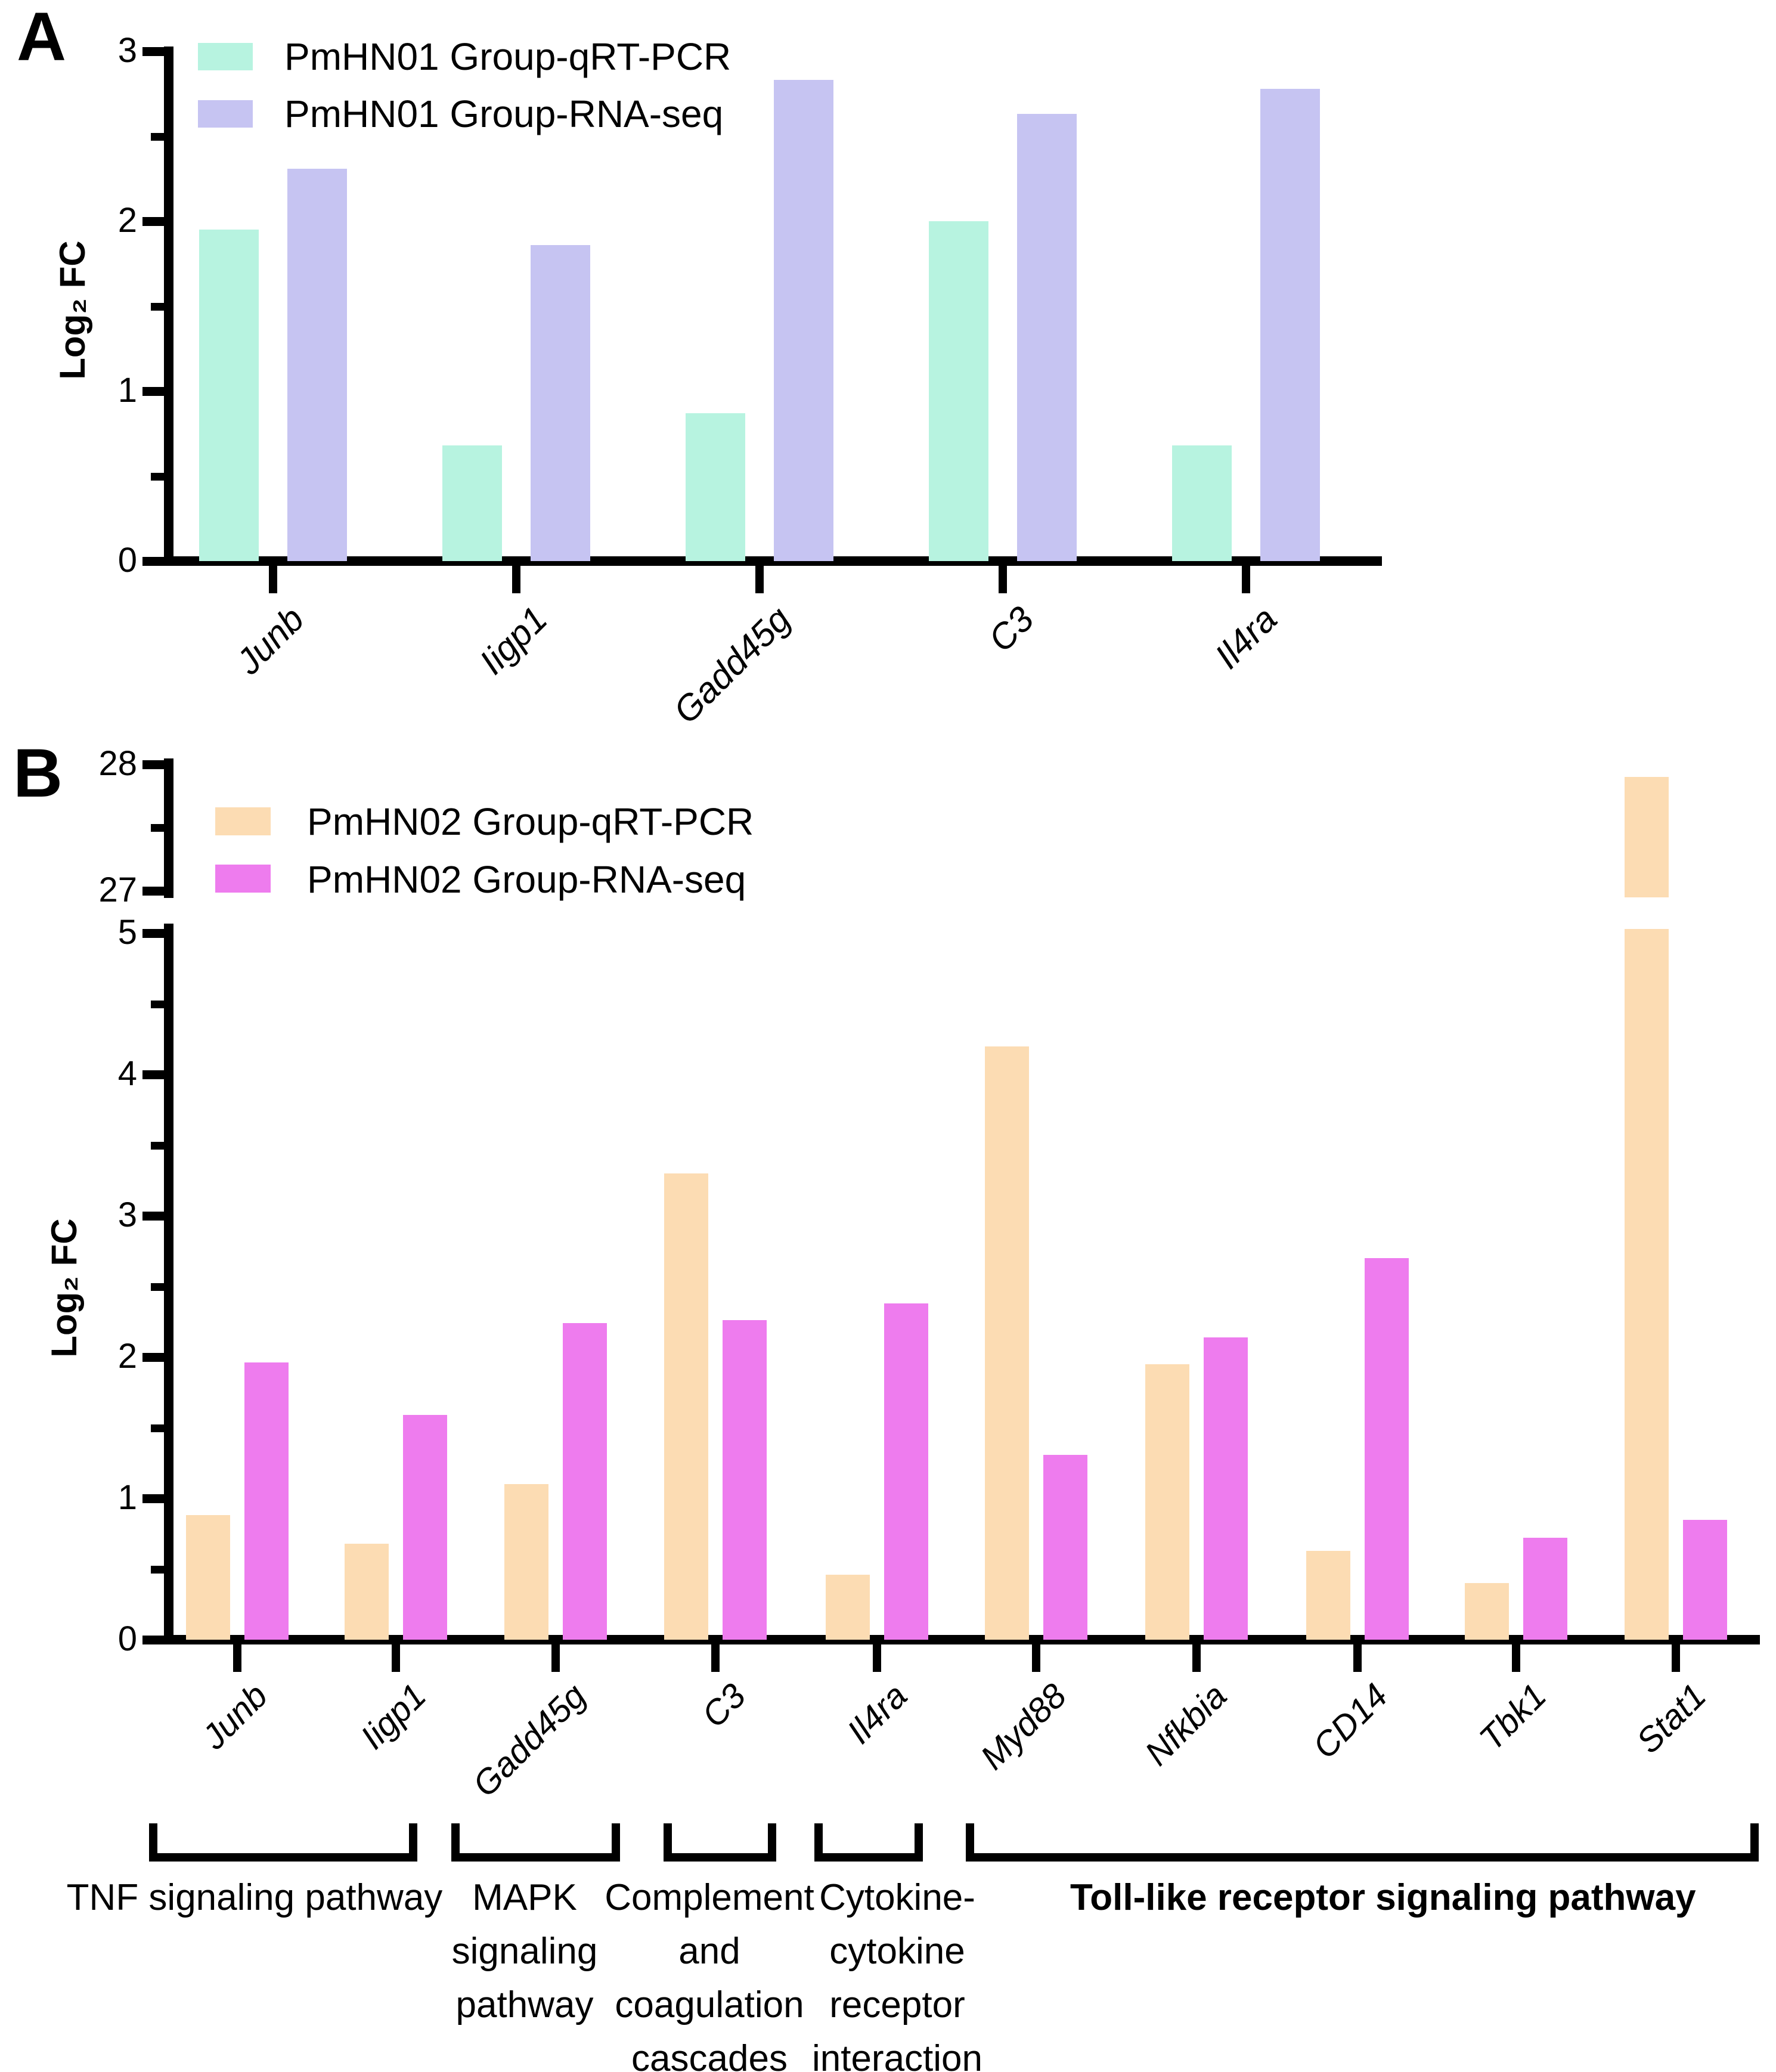 The width and height of the screenshot is (1776, 2072). What do you see at coordinates (530, 821) in the screenshot?
I see `legend-label-pmhn02-qrtpcr: PmHN02 Group-qRT-PCR` at bounding box center [530, 821].